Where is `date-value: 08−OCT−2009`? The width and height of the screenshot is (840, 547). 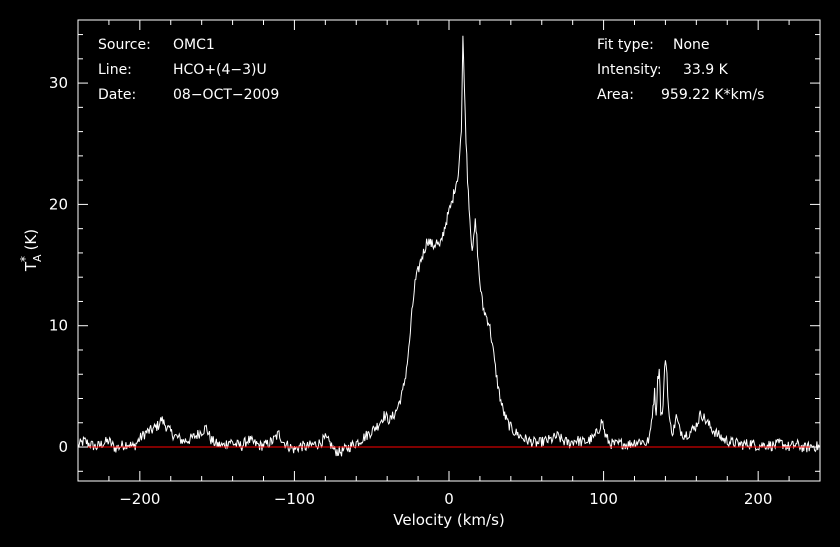 date-value: 08−OCT−2009 is located at coordinates (226, 95).